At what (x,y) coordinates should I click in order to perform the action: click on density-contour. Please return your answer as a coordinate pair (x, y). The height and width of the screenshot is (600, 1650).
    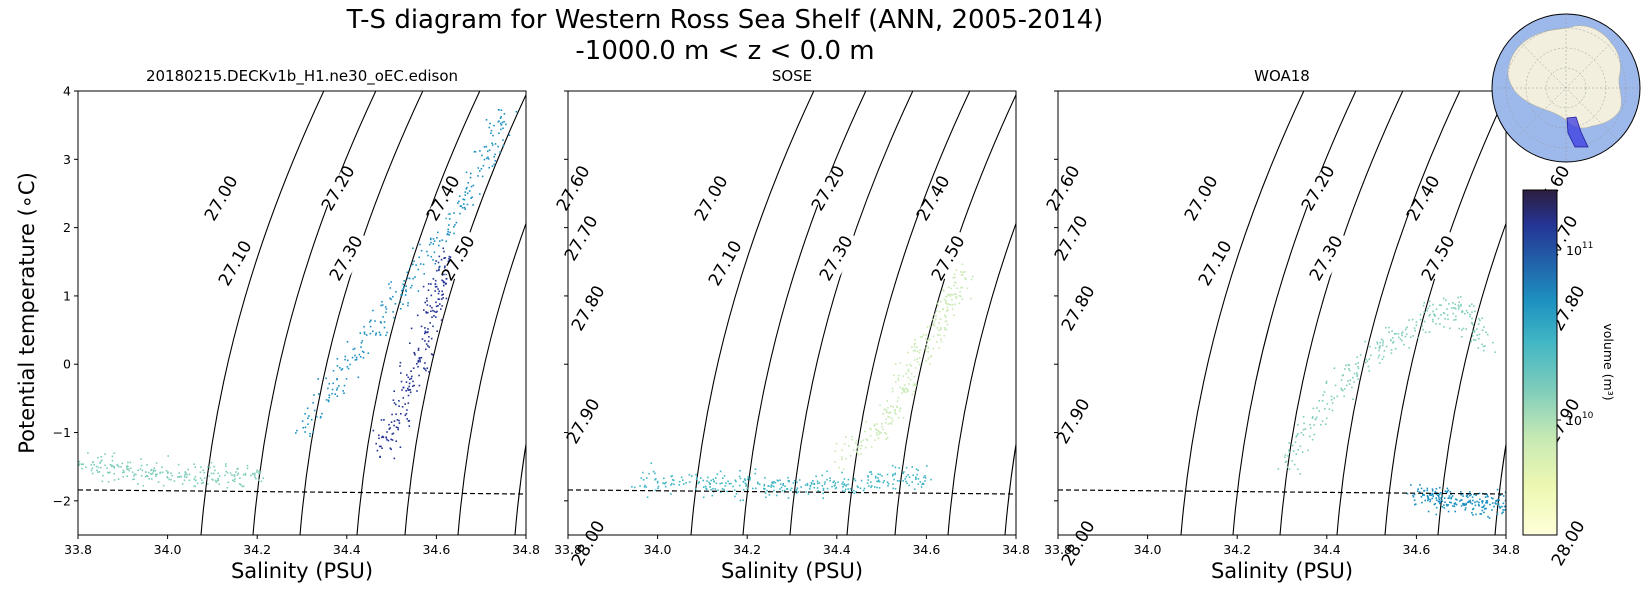
    Looking at the image, I should click on (1398, 313).